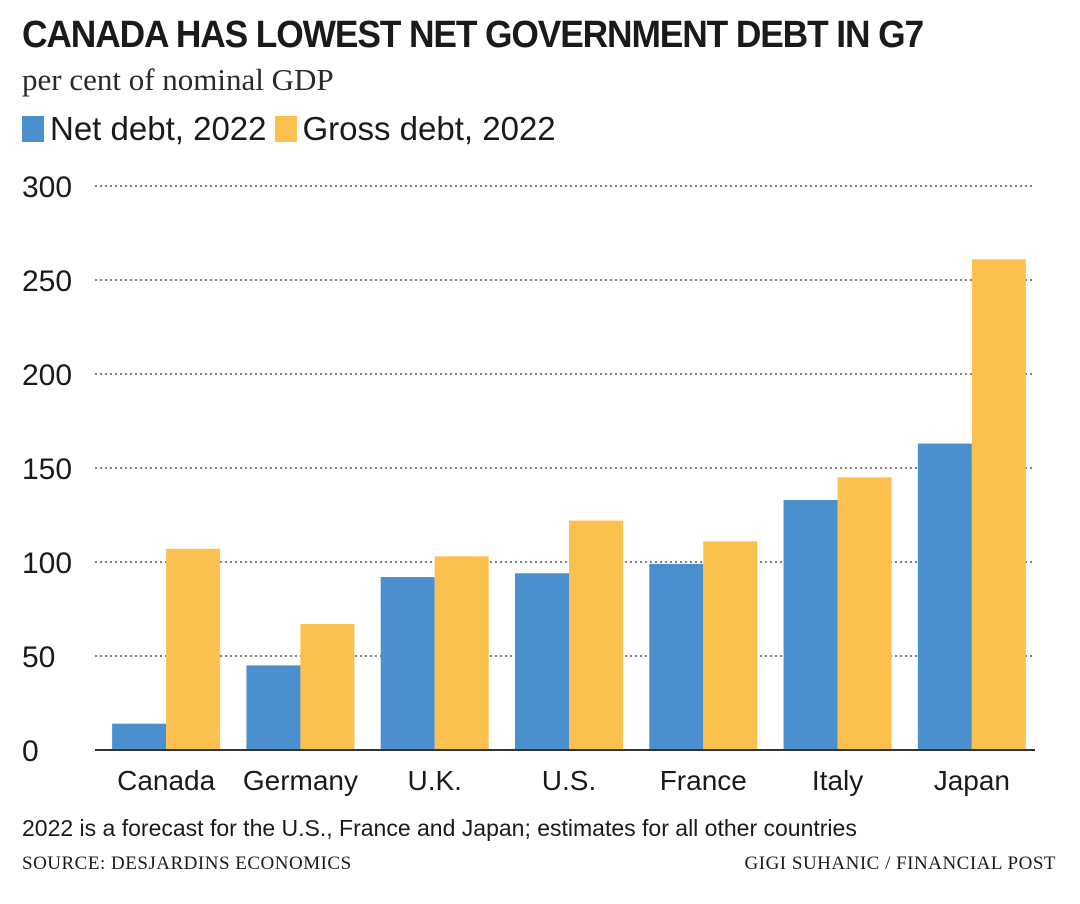 Image resolution: width=1080 pixels, height=904 pixels. Describe the element at coordinates (596, 635) in the screenshot. I see `bar-us-gross` at that location.